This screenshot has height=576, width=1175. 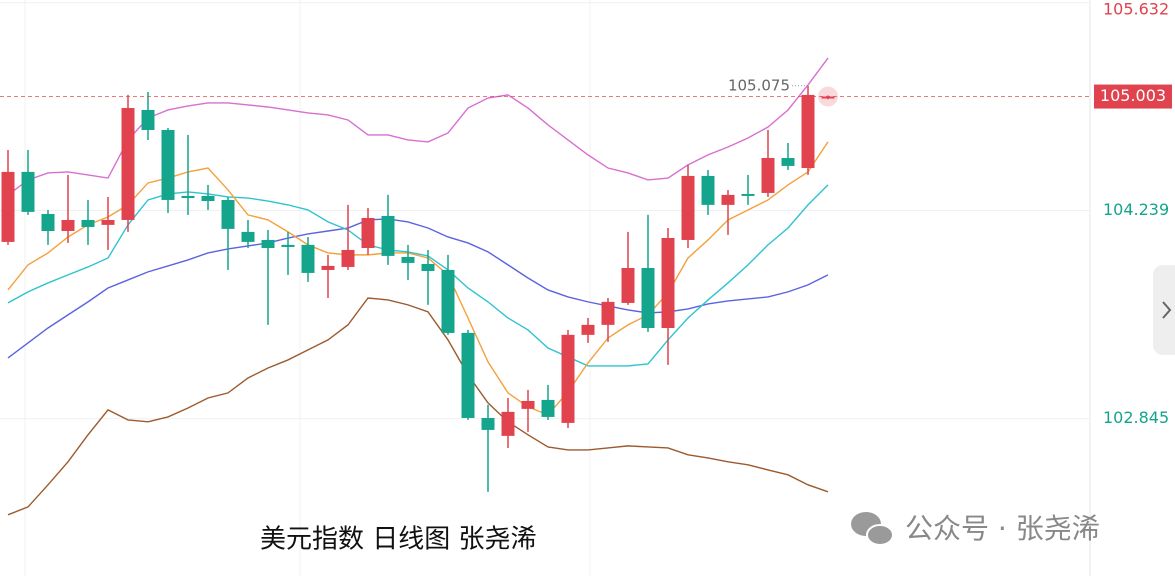 I want to click on chart-title: 美元指数 日线图 张尧浠, so click(x=398, y=540).